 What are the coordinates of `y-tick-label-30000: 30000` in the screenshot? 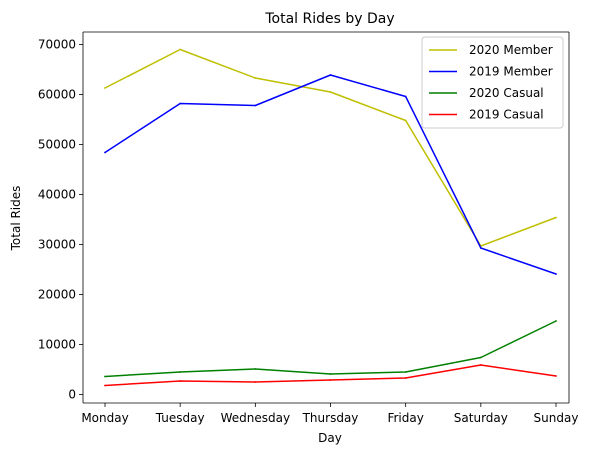 It's located at (57, 245).